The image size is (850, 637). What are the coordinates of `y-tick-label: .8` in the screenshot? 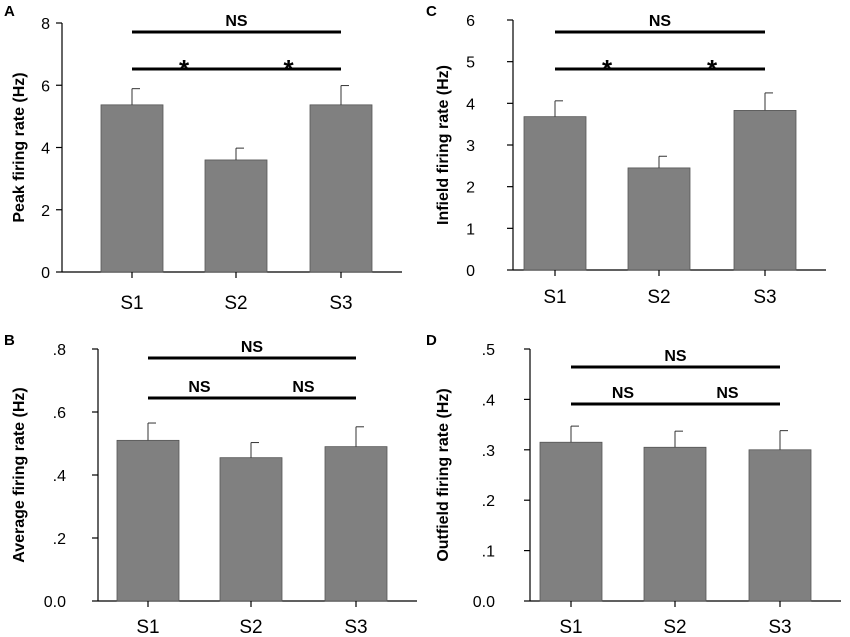 It's located at (59, 350).